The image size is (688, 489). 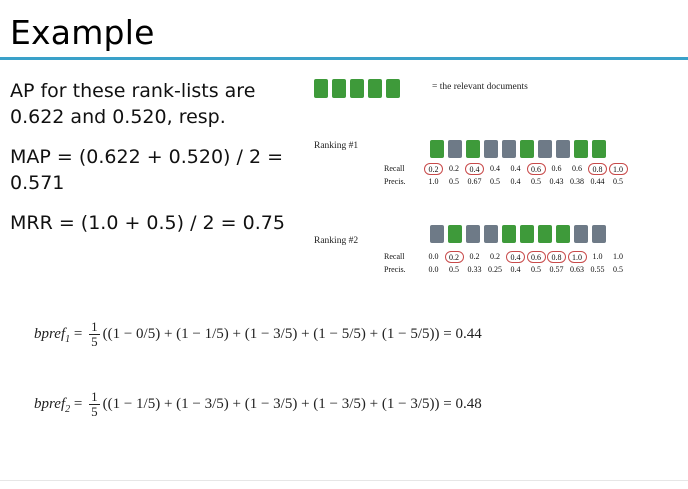 What do you see at coordinates (597, 269) in the screenshot?
I see `precision-value: 0.55` at bounding box center [597, 269].